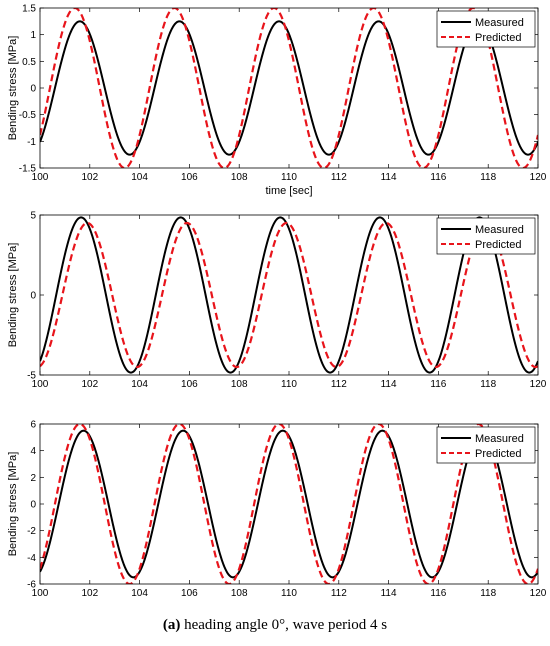  Describe the element at coordinates (31, 558) in the screenshot. I see `y-tick-label: -4` at that location.